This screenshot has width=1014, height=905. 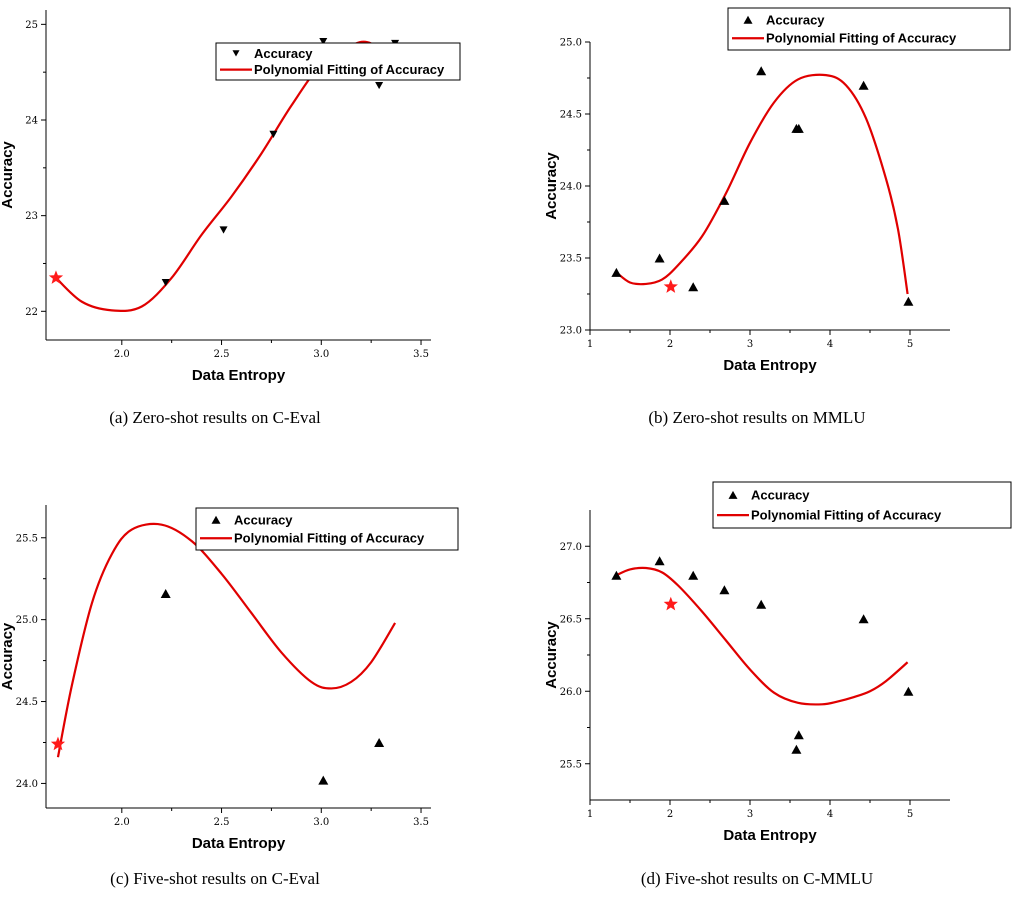 What do you see at coordinates (571, 619) in the screenshot?
I see `y-tick-label: 26.5` at bounding box center [571, 619].